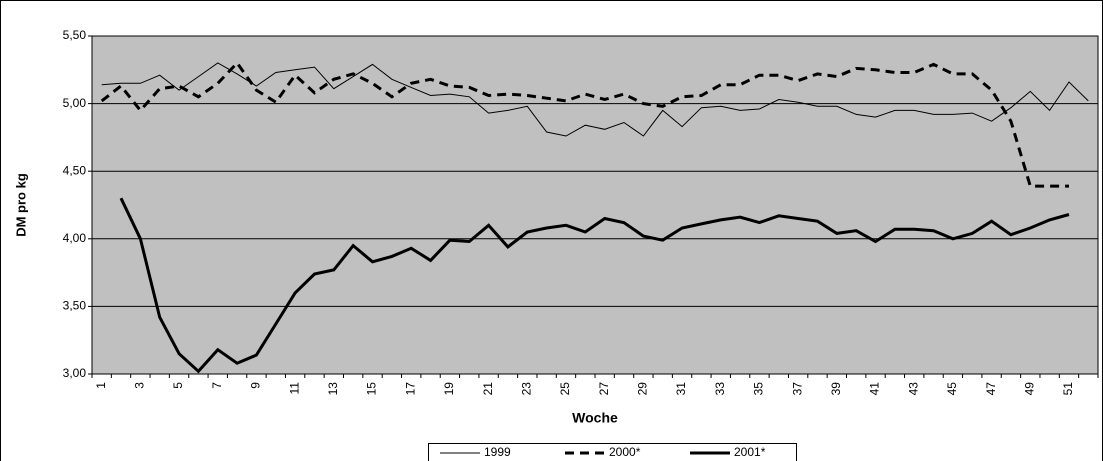 The height and width of the screenshot is (461, 1103). What do you see at coordinates (488, 389) in the screenshot?
I see `x-tick-label: 21` at bounding box center [488, 389].